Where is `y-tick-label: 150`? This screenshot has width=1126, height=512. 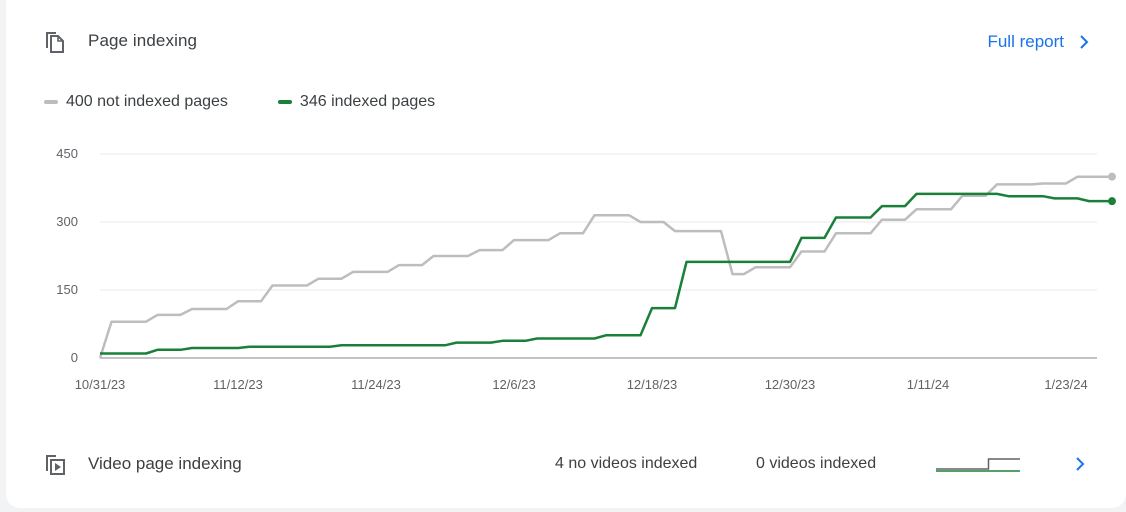 y-tick-label: 150 is located at coordinates (67, 289).